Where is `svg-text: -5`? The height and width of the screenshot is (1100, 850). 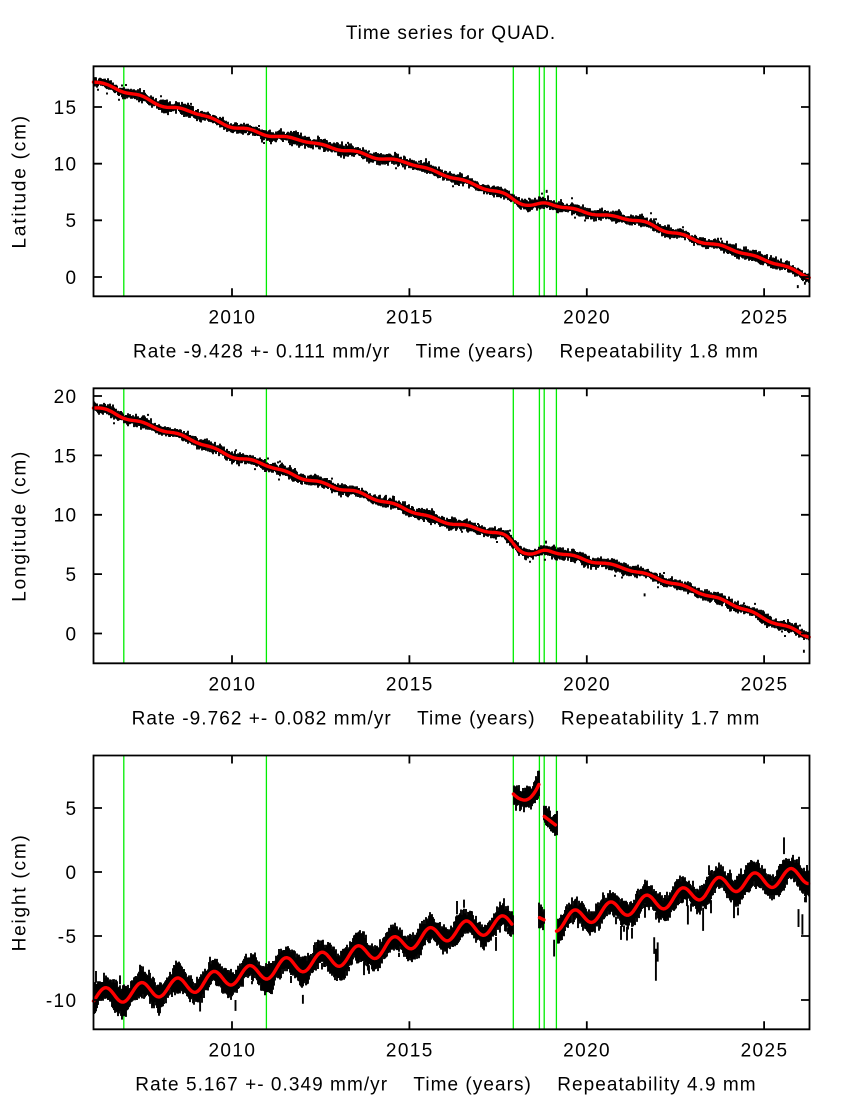 svg-text: -5 is located at coordinates (68, 937).